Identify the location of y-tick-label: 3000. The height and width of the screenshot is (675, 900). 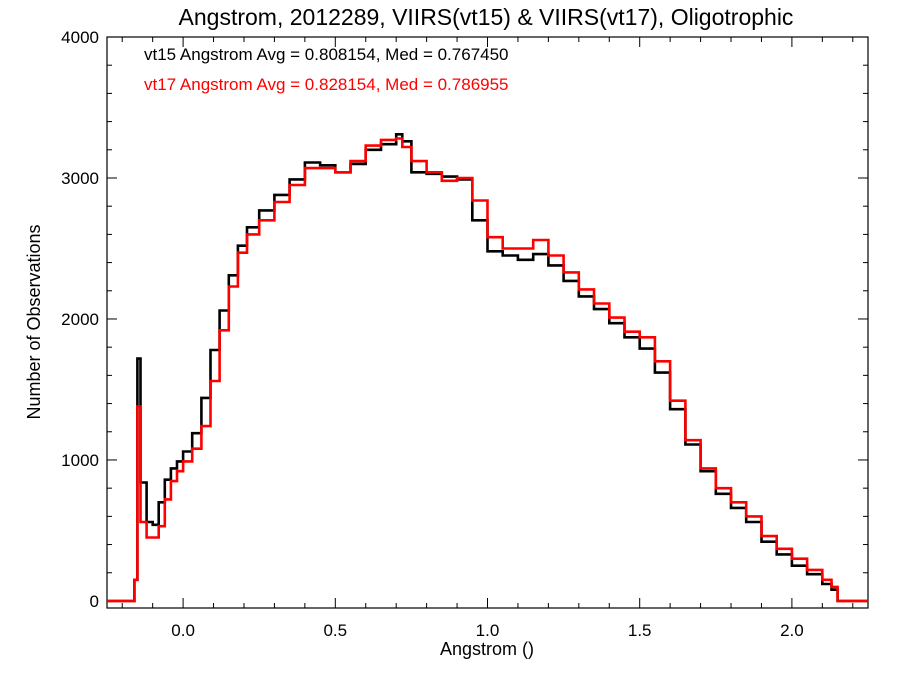
(80, 178).